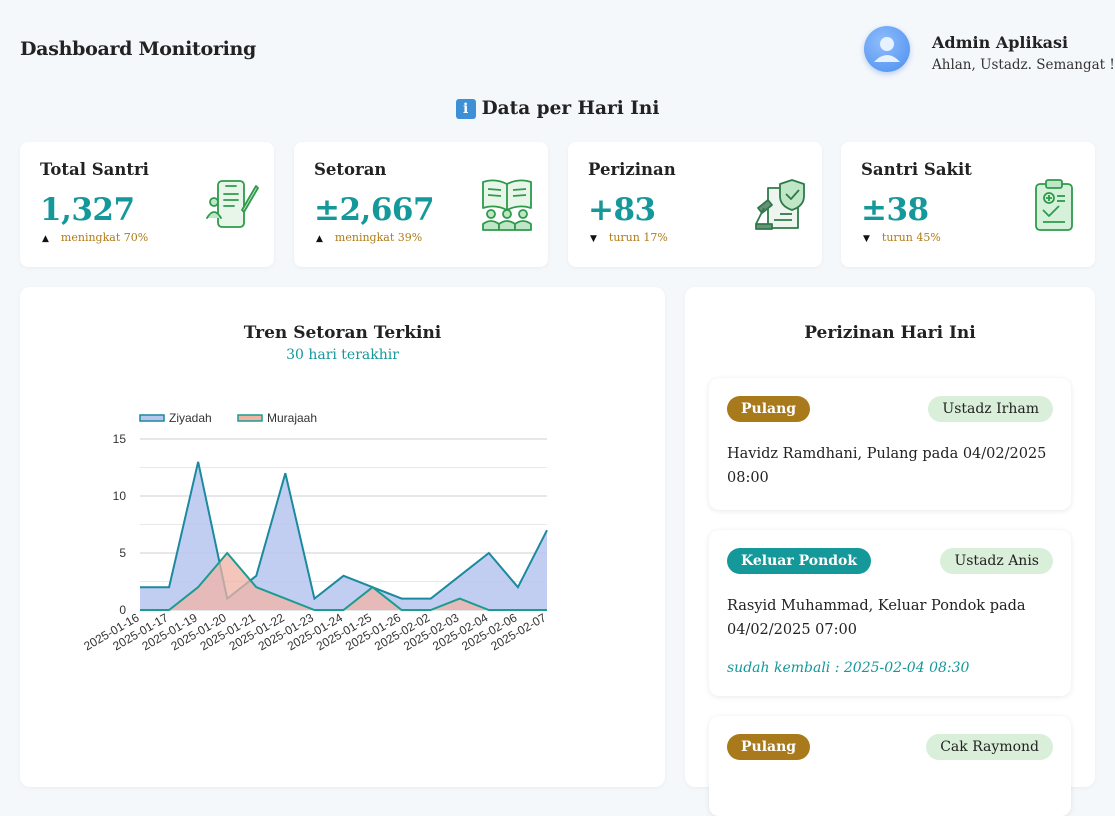 The width and height of the screenshot is (1115, 816). Describe the element at coordinates (138, 49) in the screenshot. I see `page-title: Dashboard Monitoring` at that location.